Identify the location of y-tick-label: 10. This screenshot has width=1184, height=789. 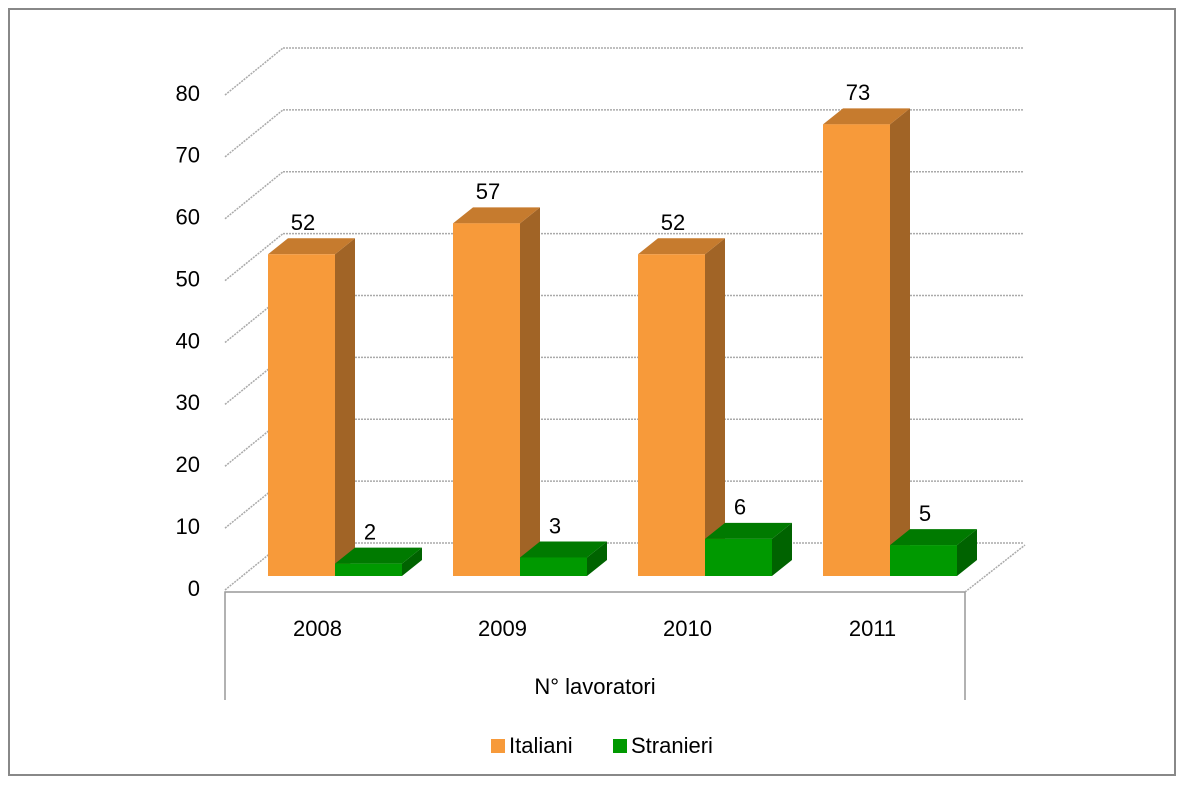
(188, 526).